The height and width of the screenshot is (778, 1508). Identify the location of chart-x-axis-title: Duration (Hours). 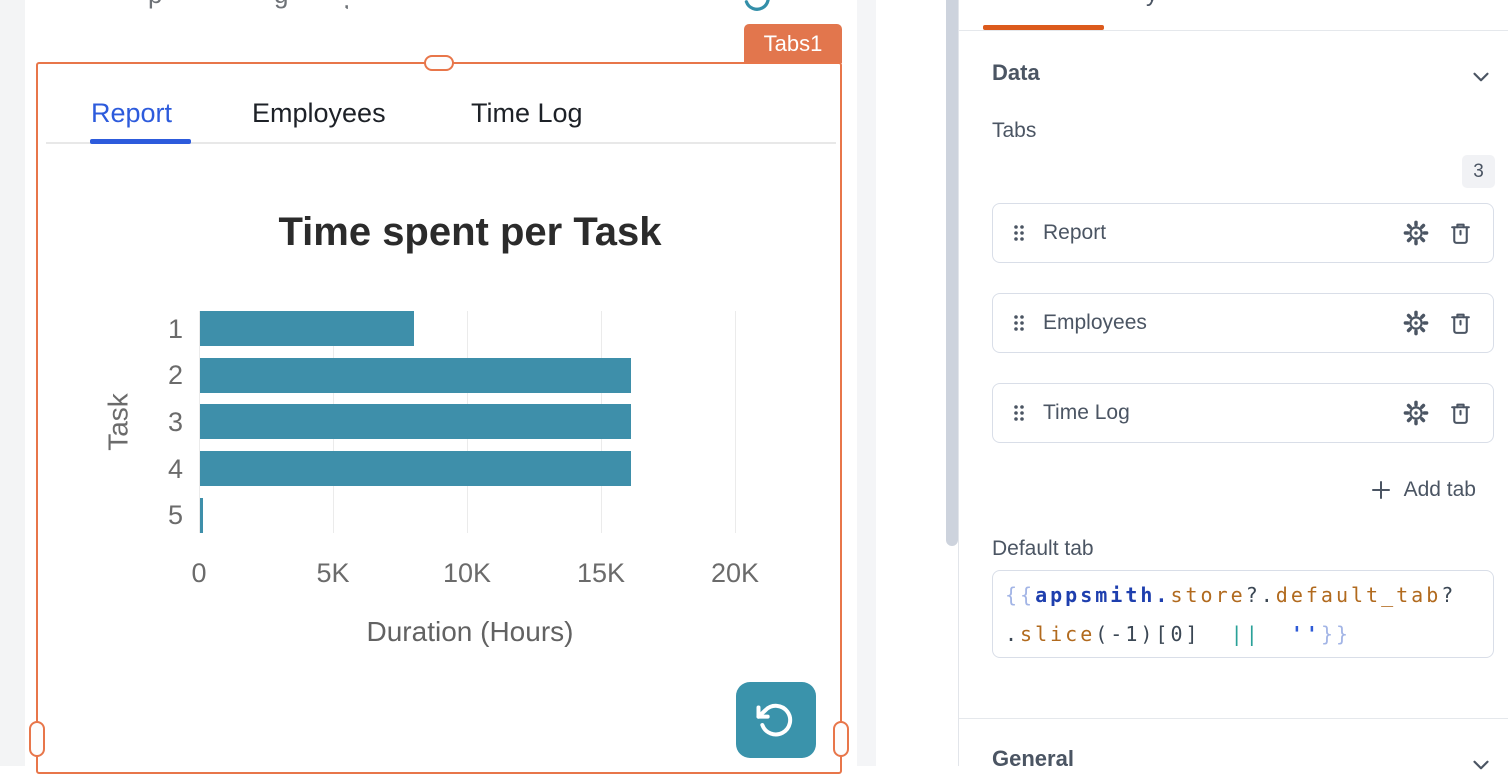
(470, 631).